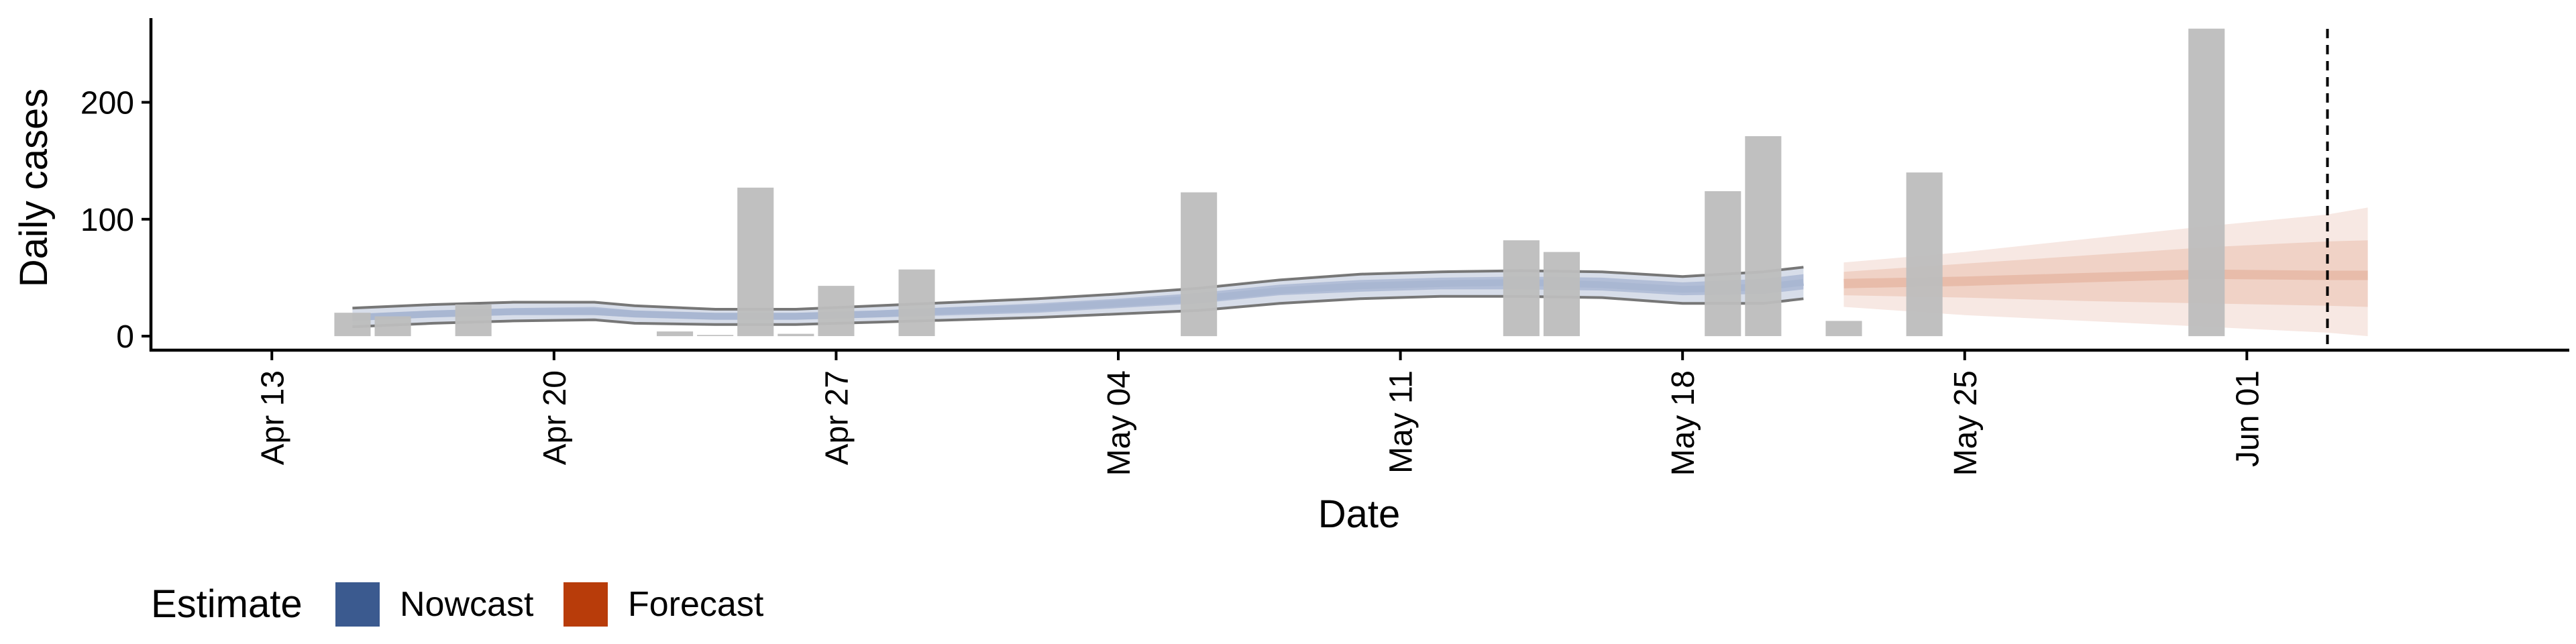 This screenshot has width=2576, height=644. Describe the element at coordinates (837, 417) in the screenshot. I see `x-tick-label-2: Apr 27` at that location.